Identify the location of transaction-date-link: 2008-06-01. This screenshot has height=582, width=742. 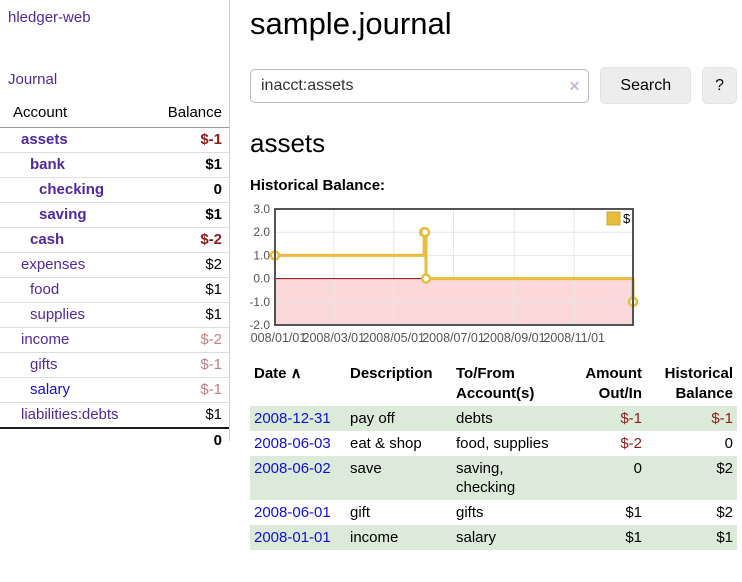
(292, 512).